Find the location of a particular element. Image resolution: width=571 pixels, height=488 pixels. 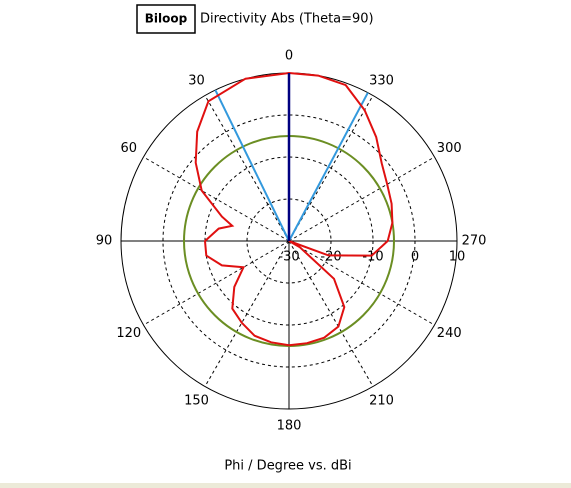

angle-tick-label: 330 is located at coordinates (381, 80).